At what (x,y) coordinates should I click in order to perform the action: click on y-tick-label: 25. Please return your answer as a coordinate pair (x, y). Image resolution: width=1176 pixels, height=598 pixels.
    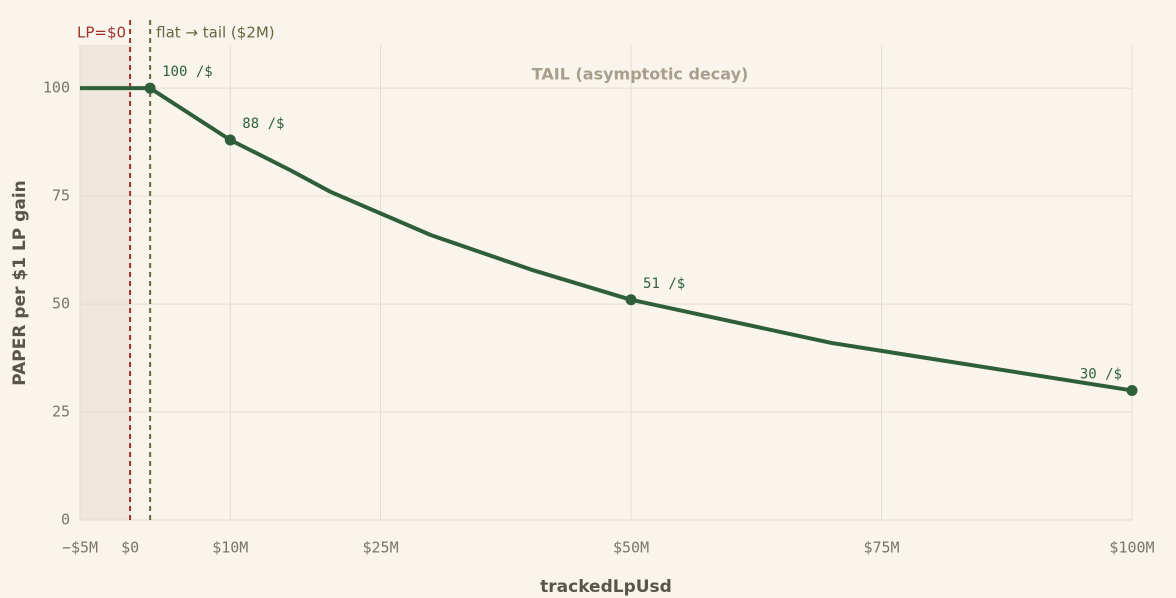
    Looking at the image, I should click on (61, 412).